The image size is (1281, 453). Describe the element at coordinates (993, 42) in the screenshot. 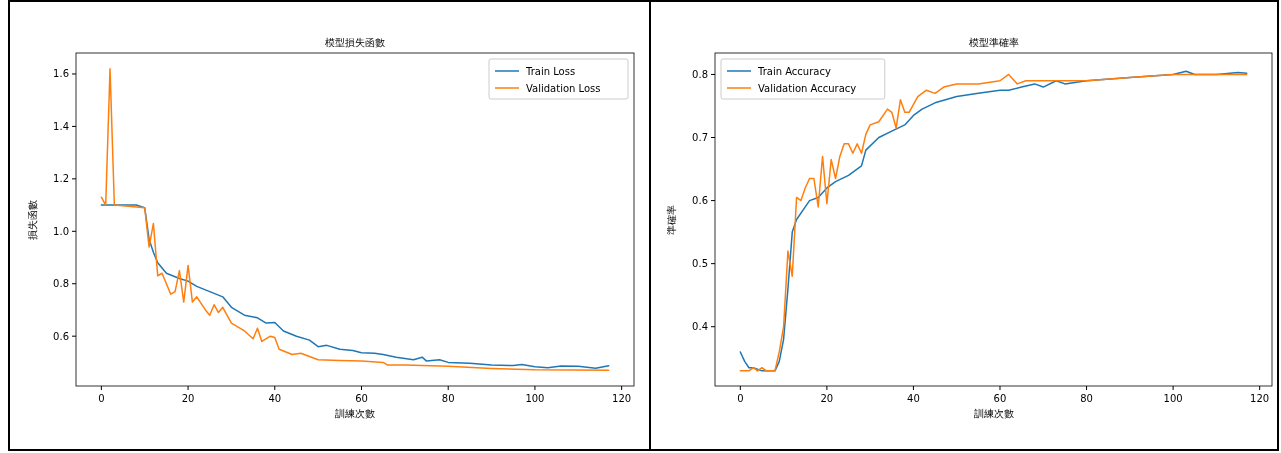

I see `chart-title: 模型準確率` at that location.